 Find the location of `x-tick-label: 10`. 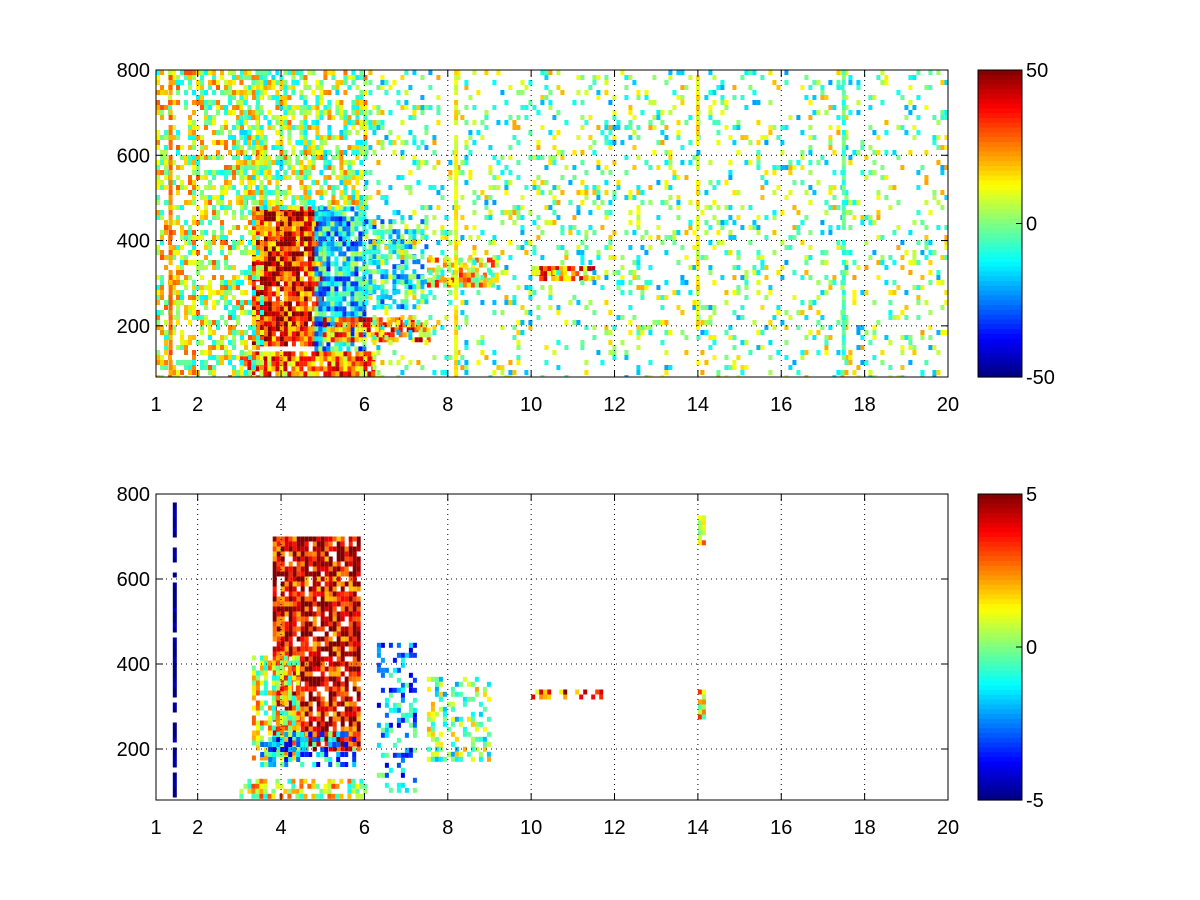

x-tick-label: 10 is located at coordinates (531, 405).